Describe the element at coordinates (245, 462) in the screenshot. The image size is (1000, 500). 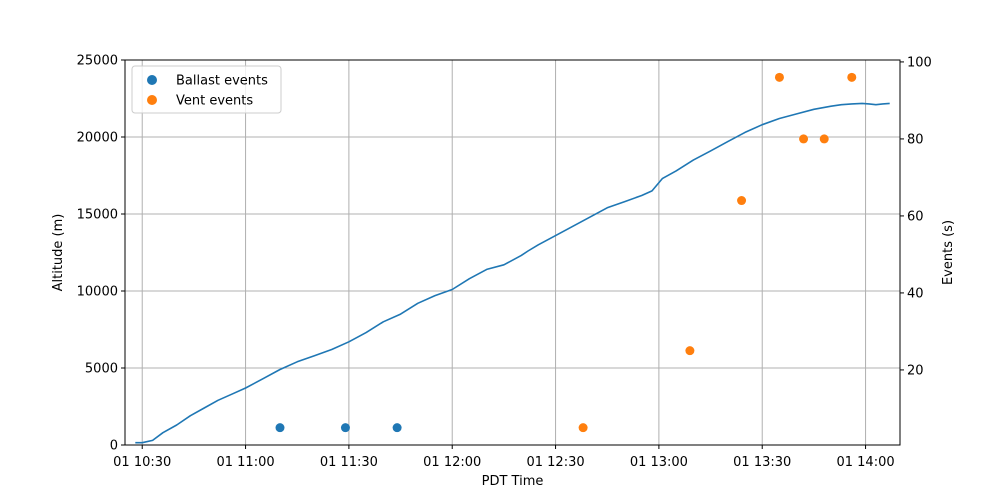
I see `x-tick-label: 01 11:00` at that location.